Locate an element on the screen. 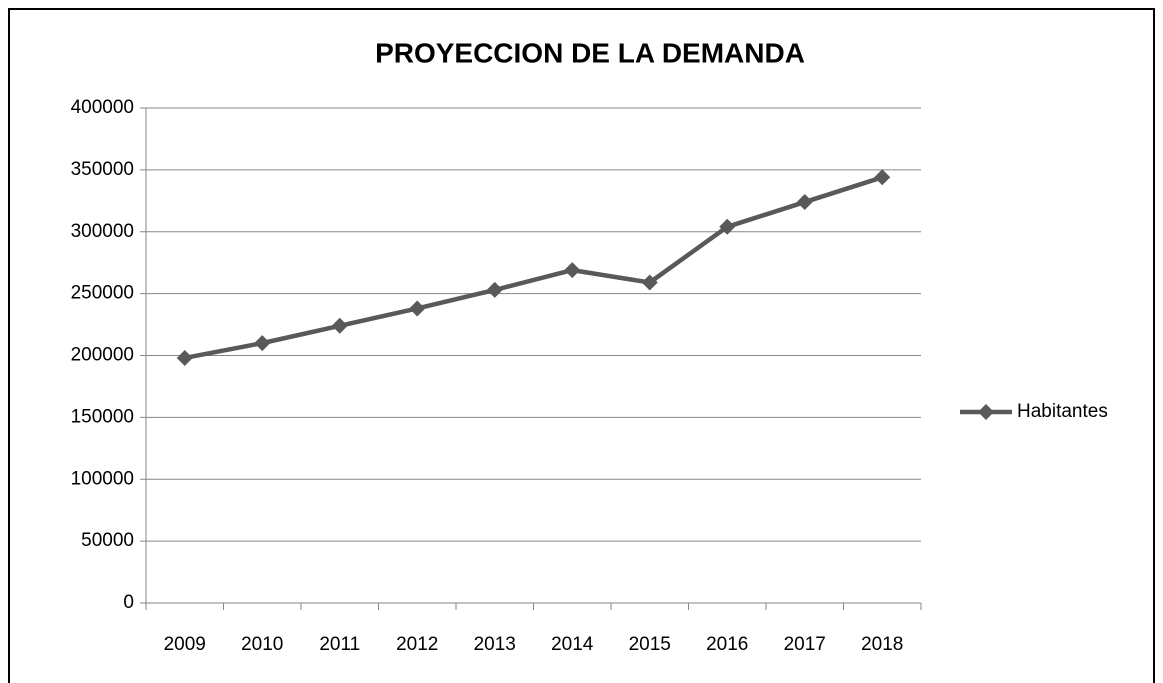 The width and height of the screenshot is (1163, 683). x-tick-label: 2013 is located at coordinates (495, 644).